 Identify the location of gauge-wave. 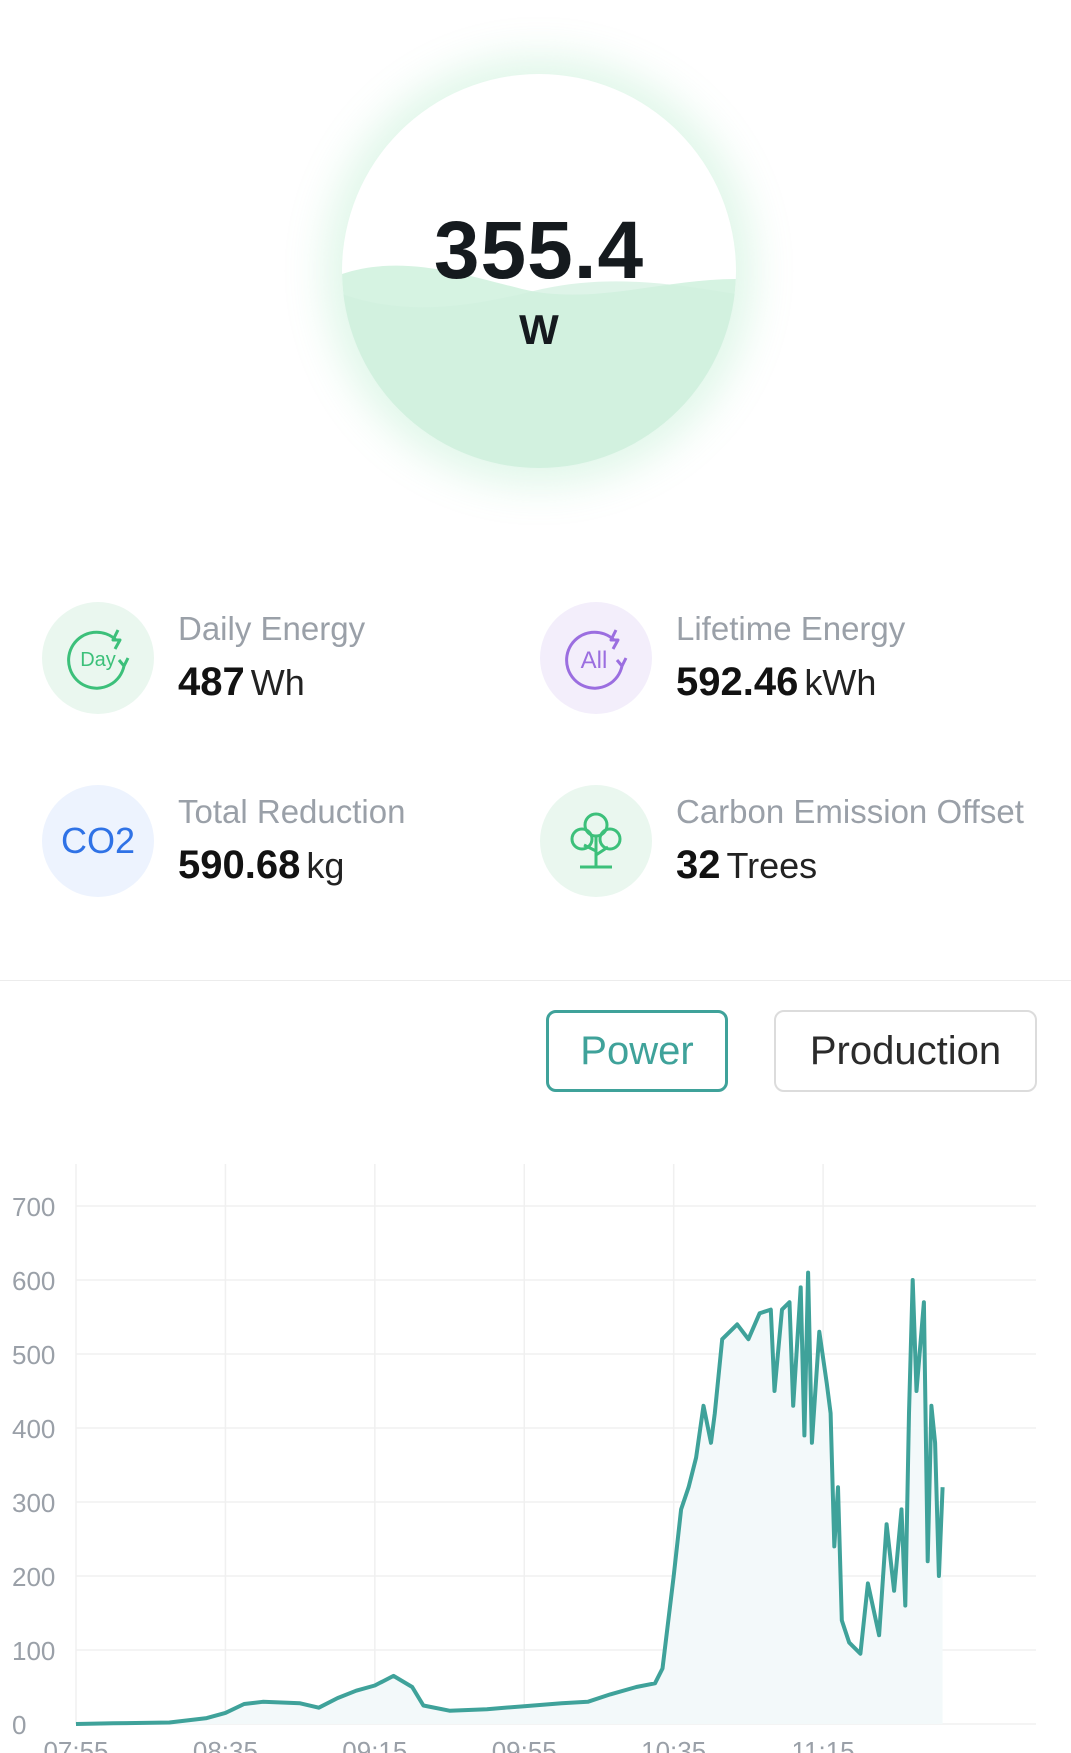
(539, 366).